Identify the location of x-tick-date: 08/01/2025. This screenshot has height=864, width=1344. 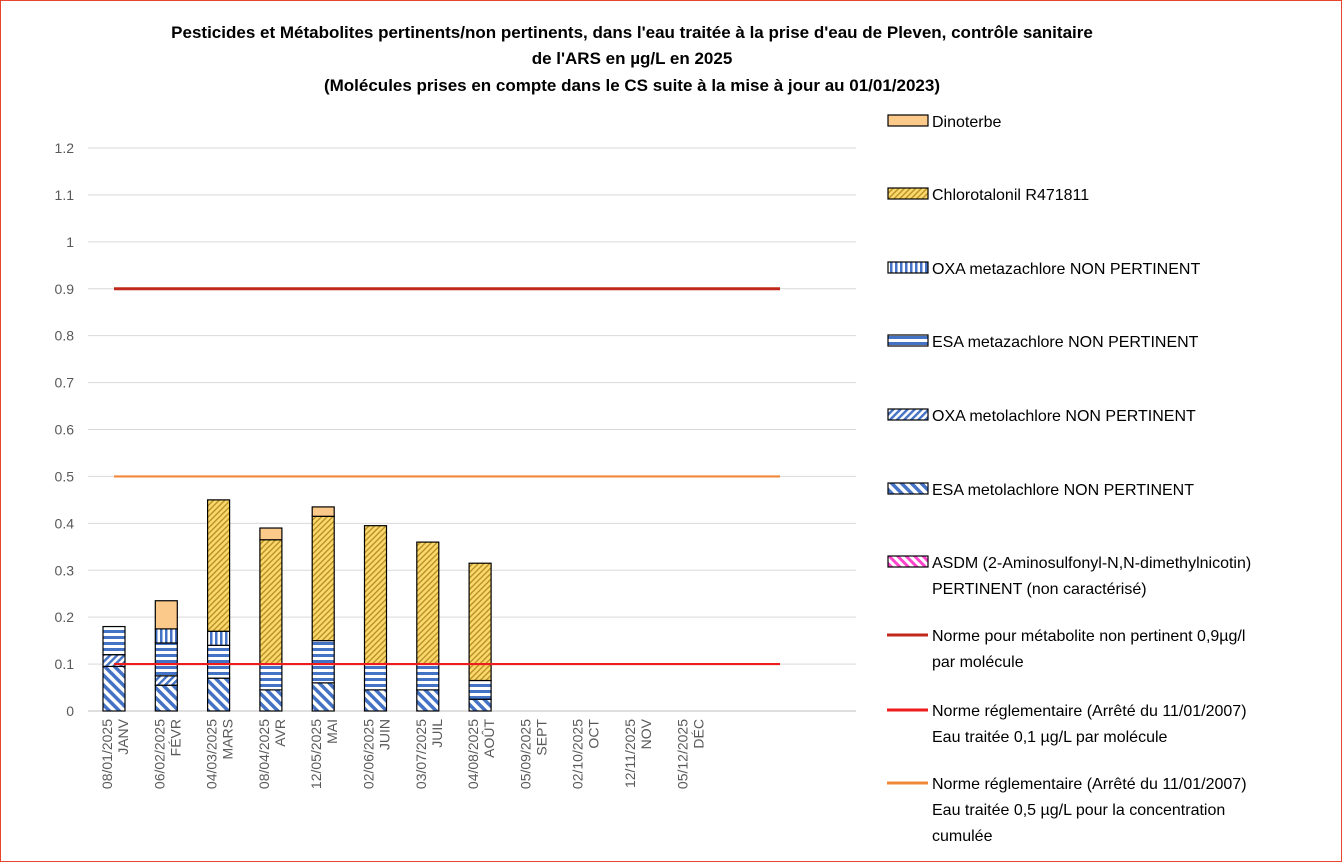
(107, 754).